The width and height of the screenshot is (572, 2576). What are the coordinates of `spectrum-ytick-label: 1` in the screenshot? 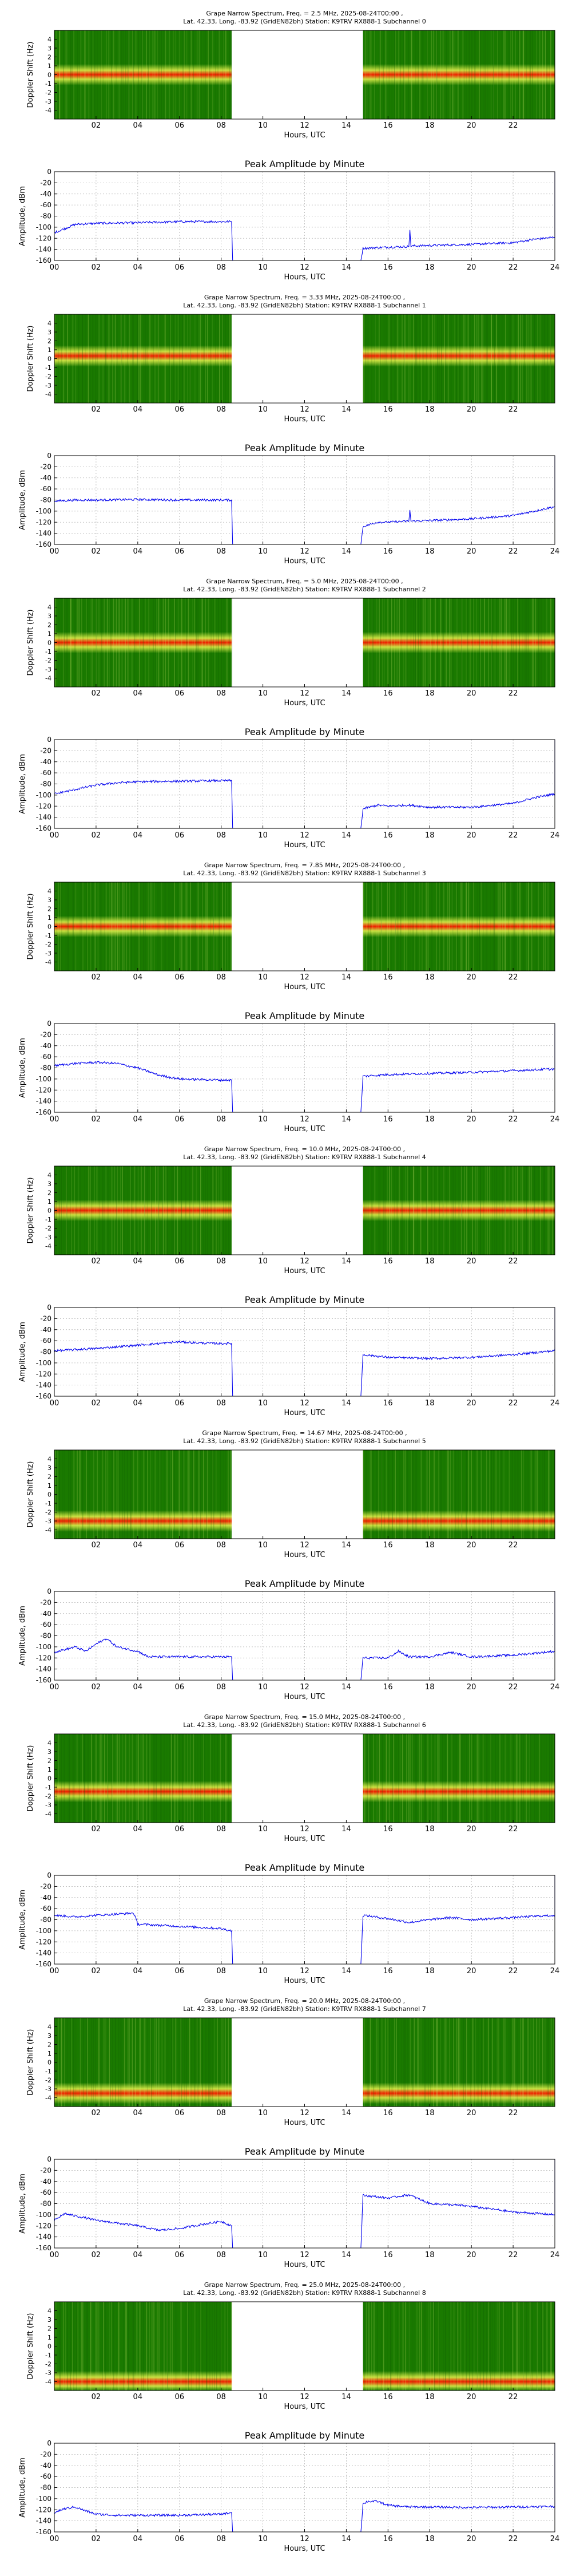 It's located at (49, 1769).